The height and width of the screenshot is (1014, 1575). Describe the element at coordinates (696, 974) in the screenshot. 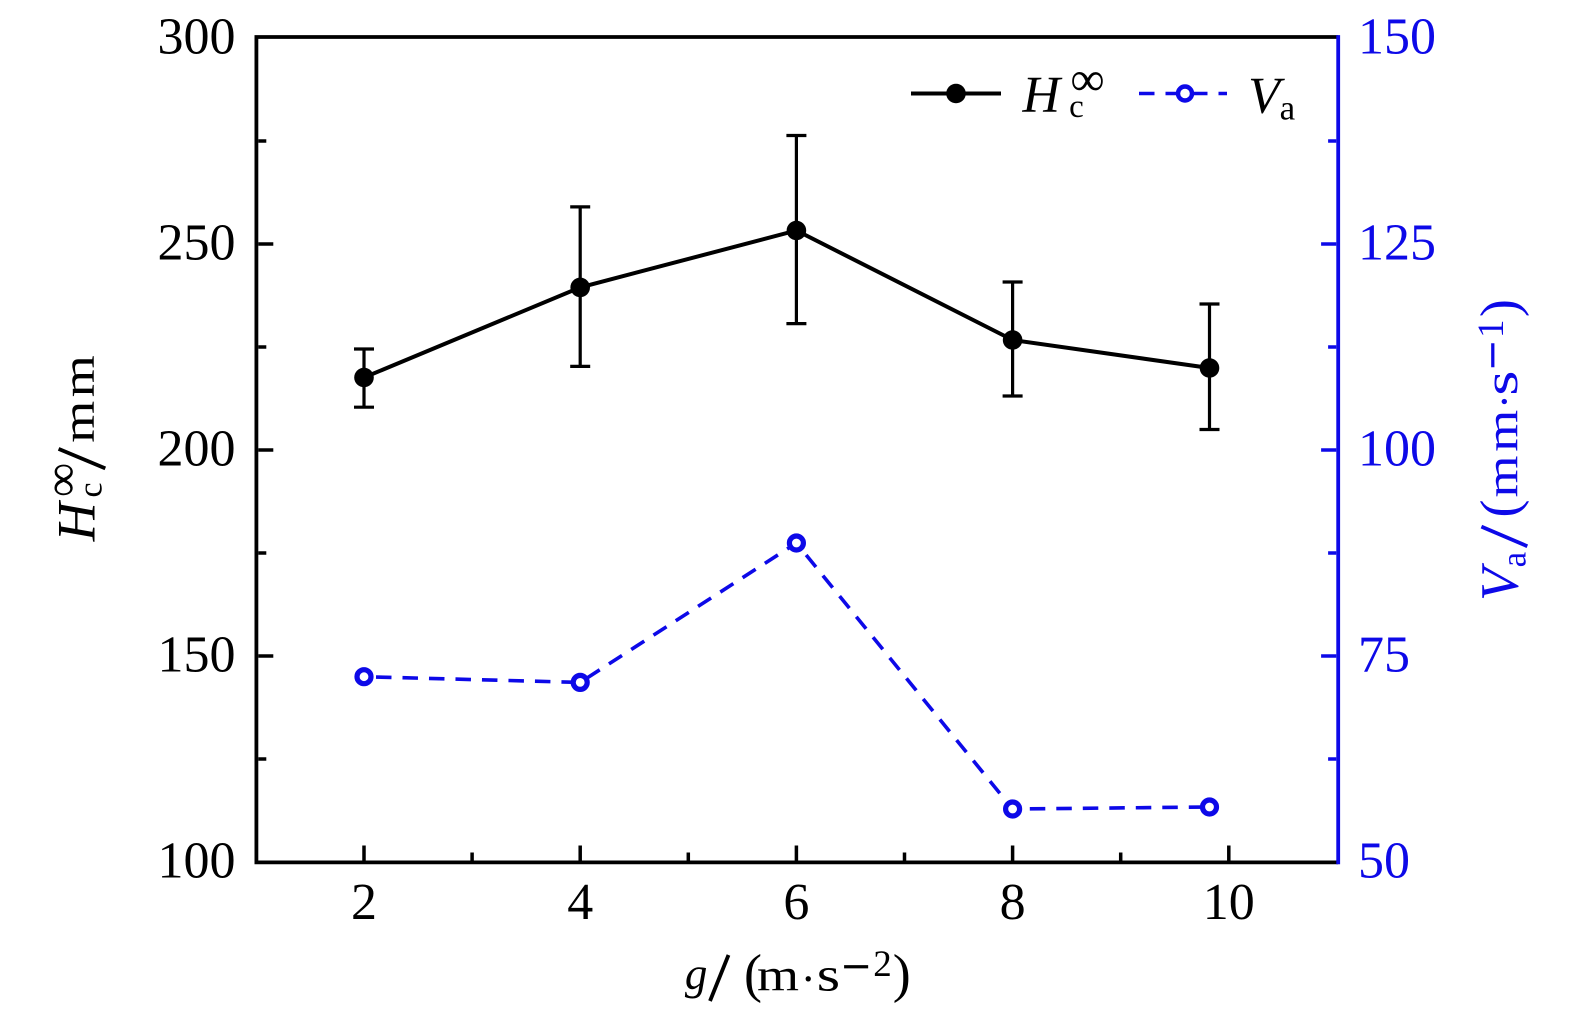

I see `svg-text: g` at that location.